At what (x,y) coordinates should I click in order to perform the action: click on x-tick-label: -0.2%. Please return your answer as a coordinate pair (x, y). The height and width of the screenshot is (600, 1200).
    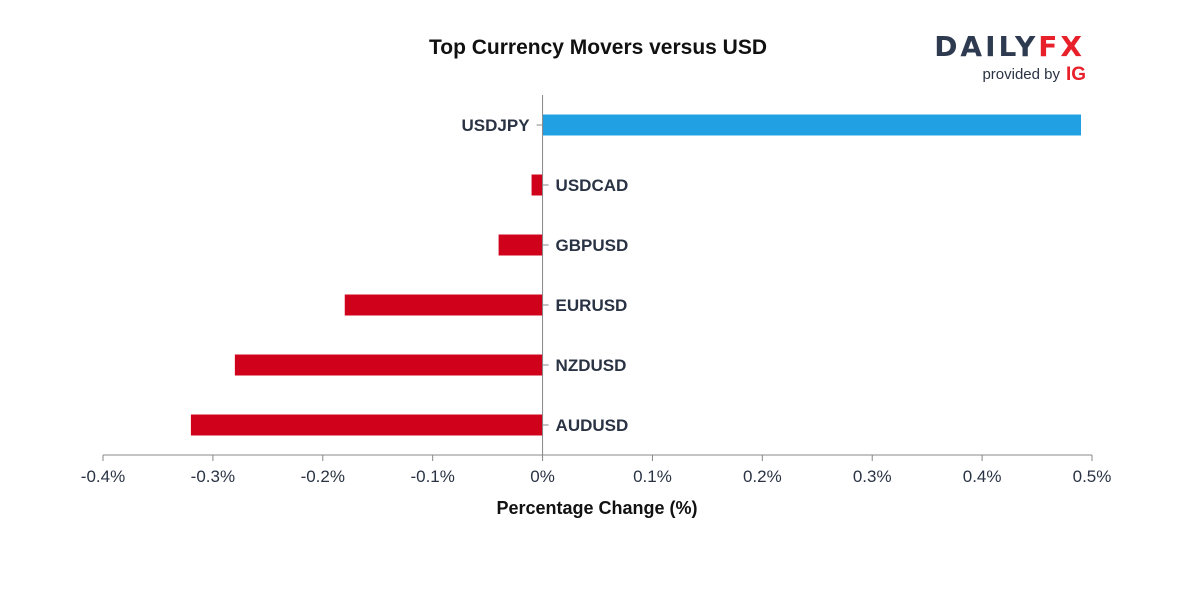
    Looking at the image, I should click on (323, 476).